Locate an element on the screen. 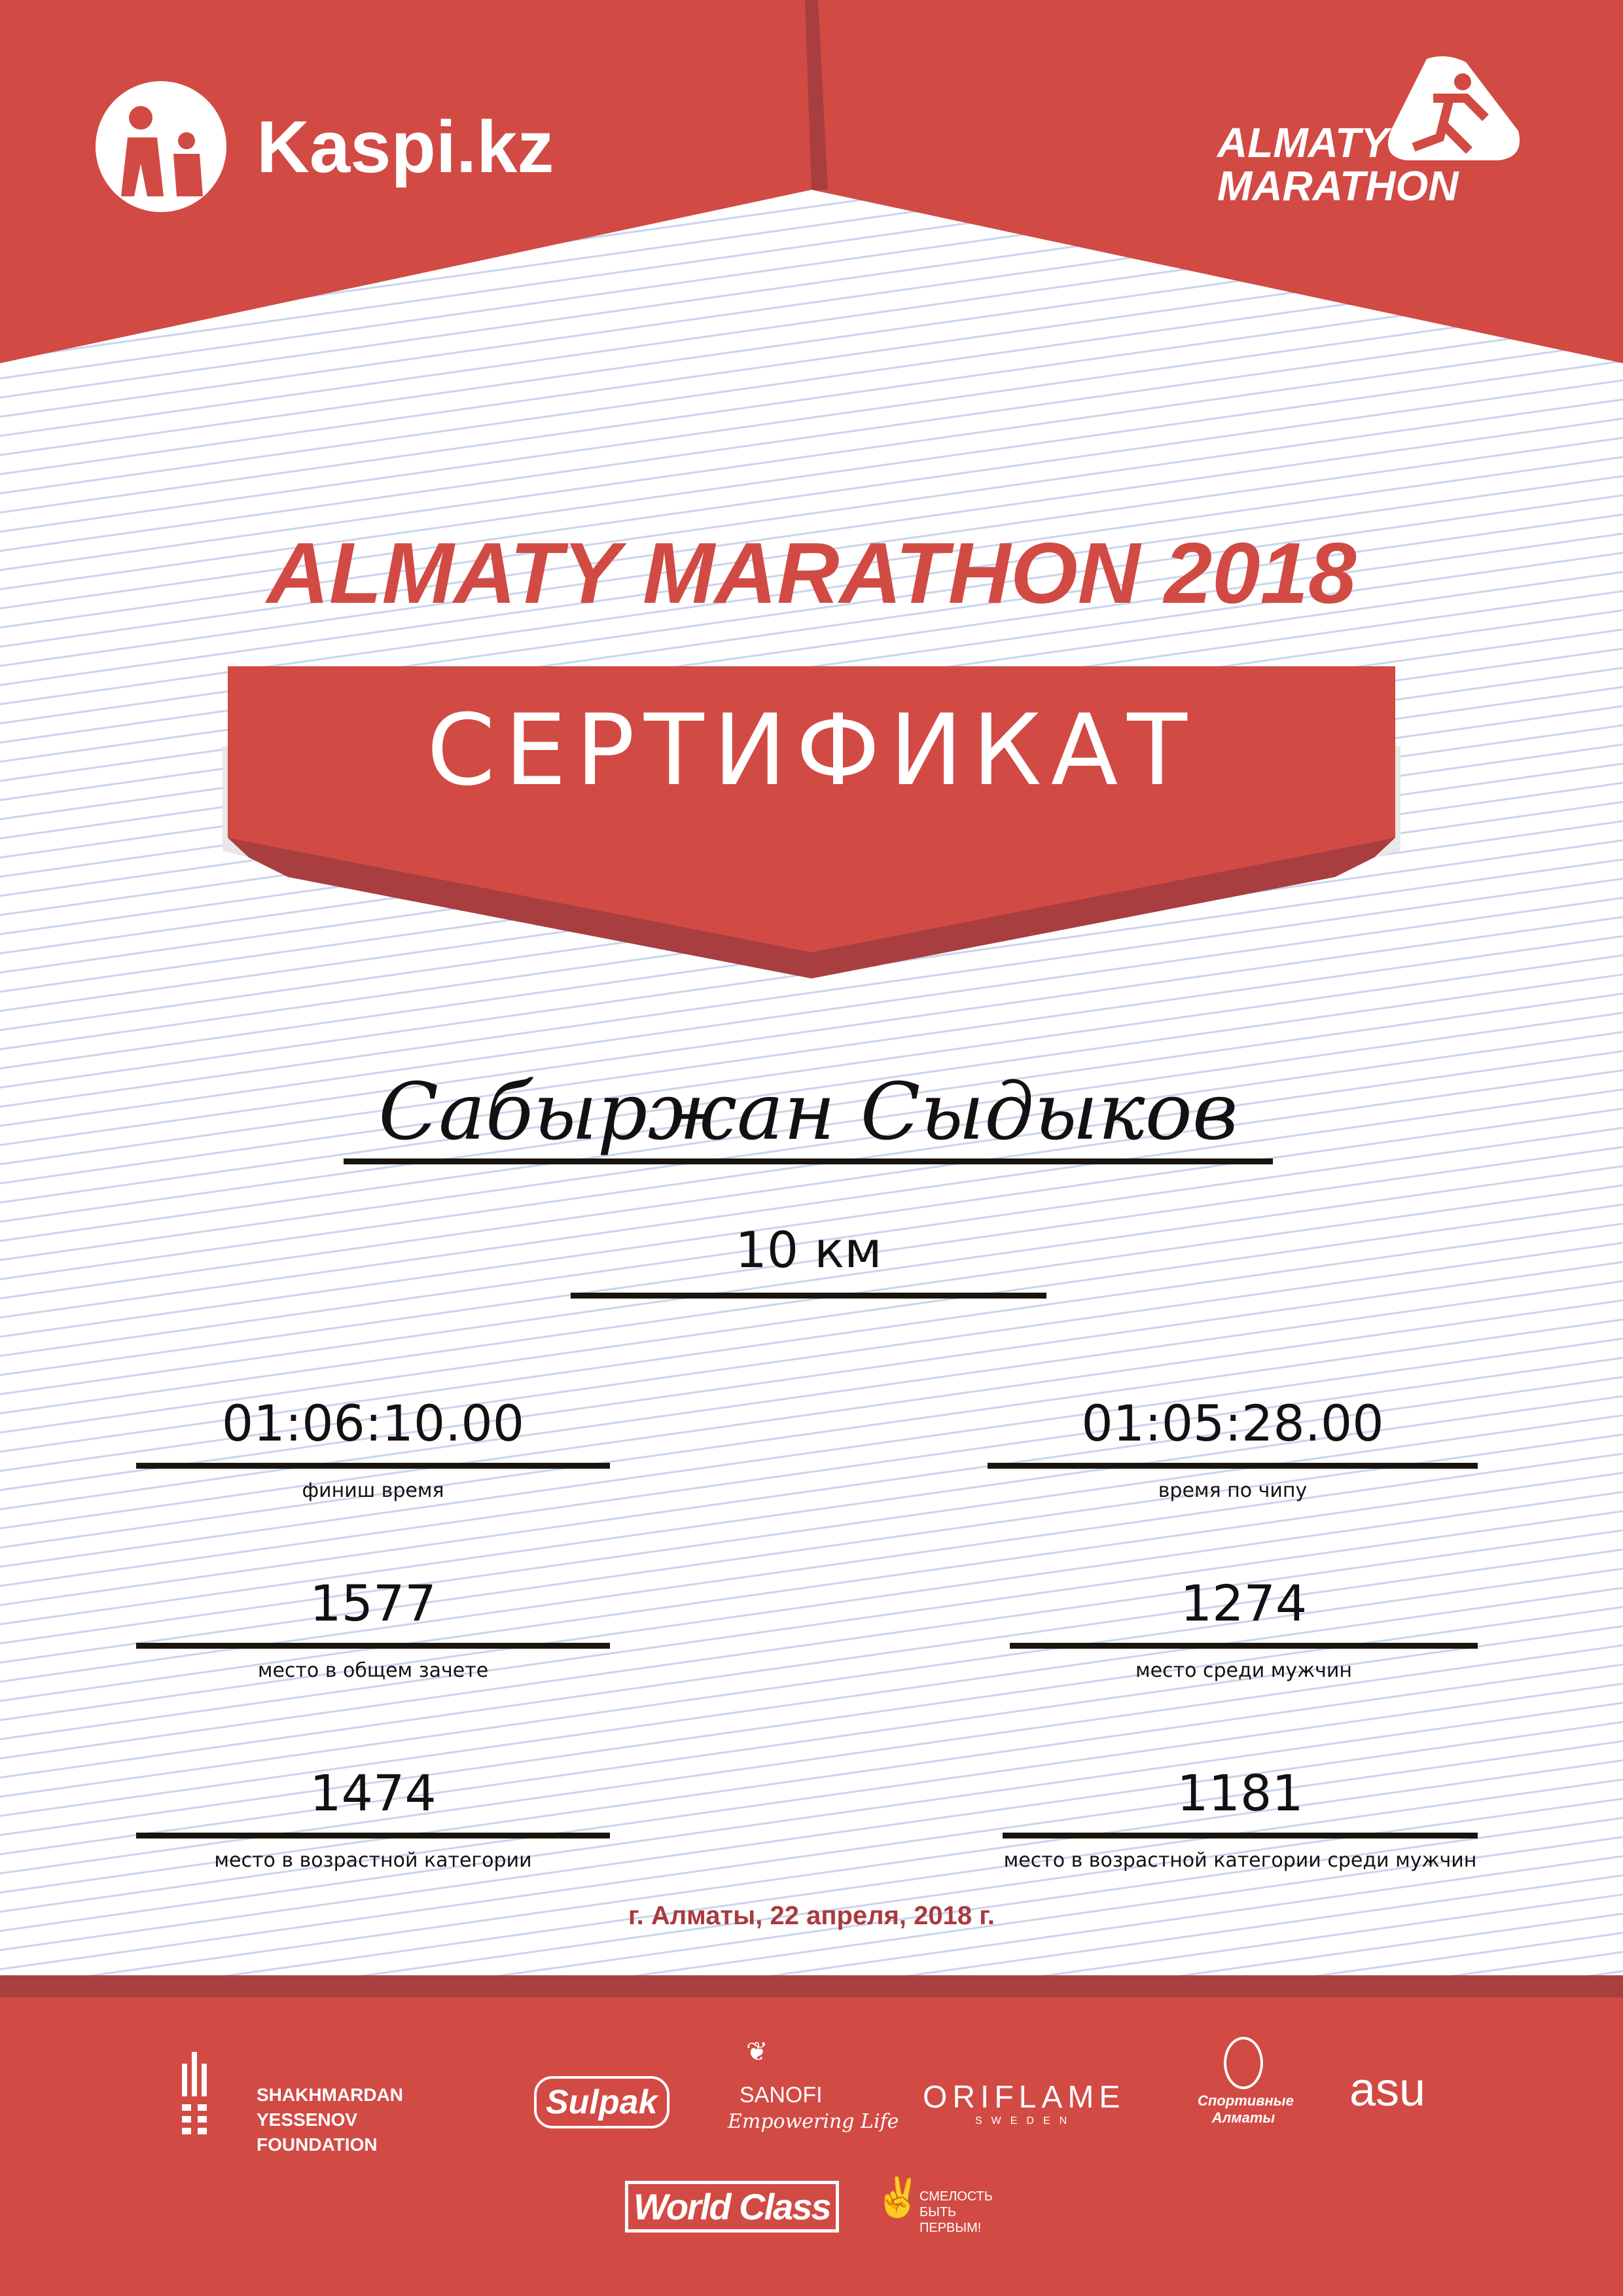 This screenshot has height=2296, width=1623. yessenov-logo: SHAKHMARDAN YESSENOV FOUNDATION is located at coordinates (330, 2120).